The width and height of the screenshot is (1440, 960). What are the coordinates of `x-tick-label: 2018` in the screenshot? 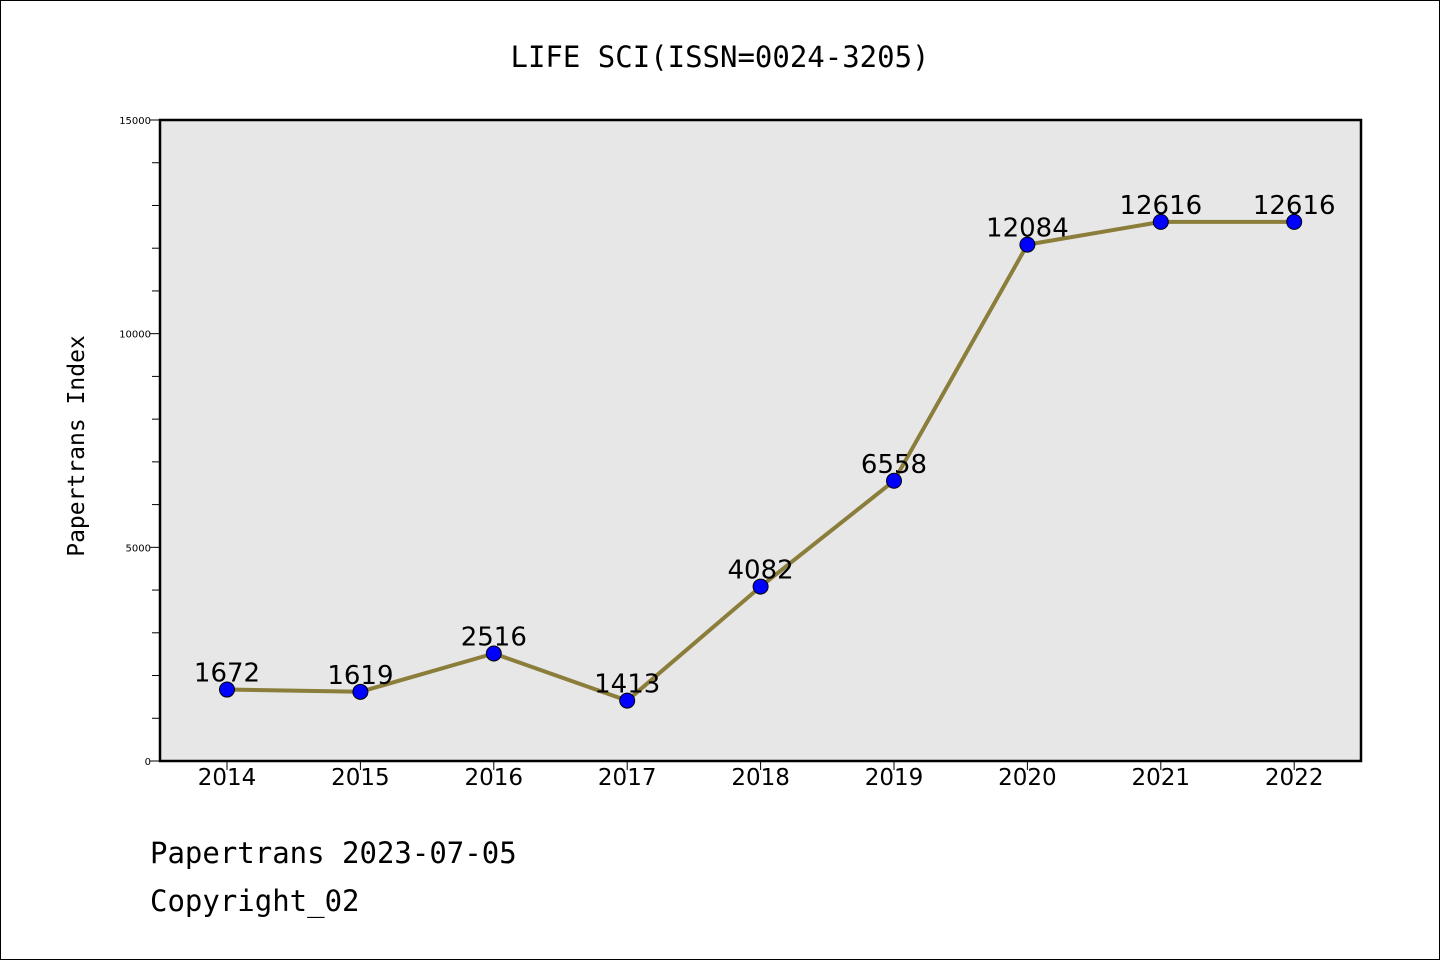 It's located at (760, 778).